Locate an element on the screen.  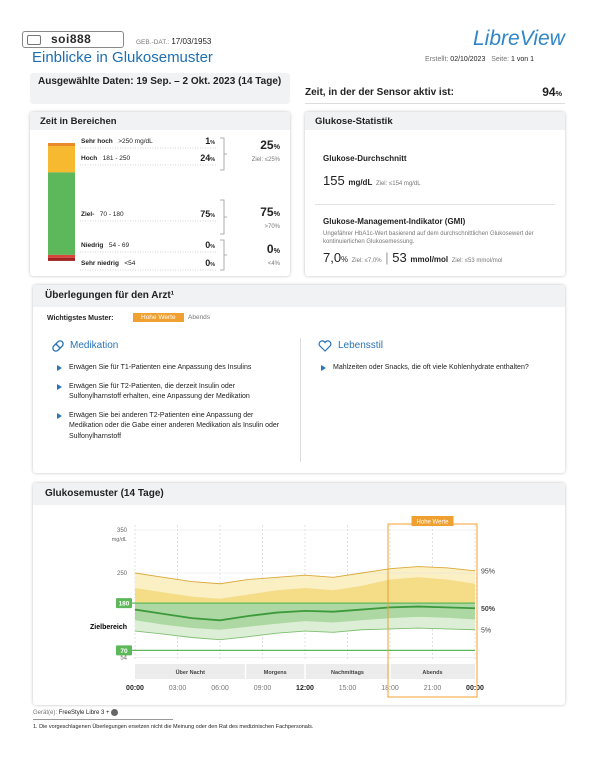
range-name: Sehr hoch is located at coordinates (97, 141).